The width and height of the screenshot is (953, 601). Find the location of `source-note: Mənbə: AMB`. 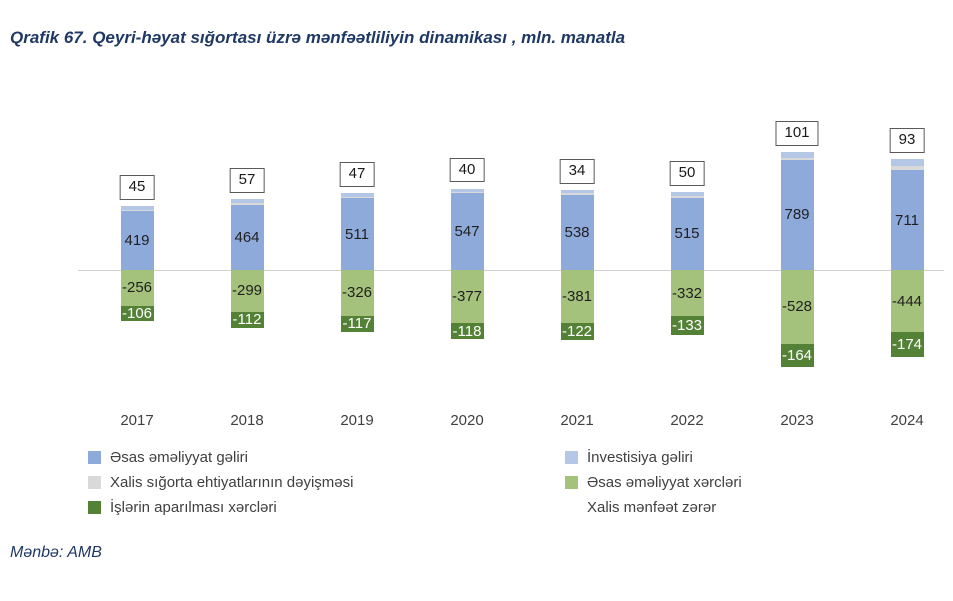

source-note: Mənbə: AMB is located at coordinates (56, 552).